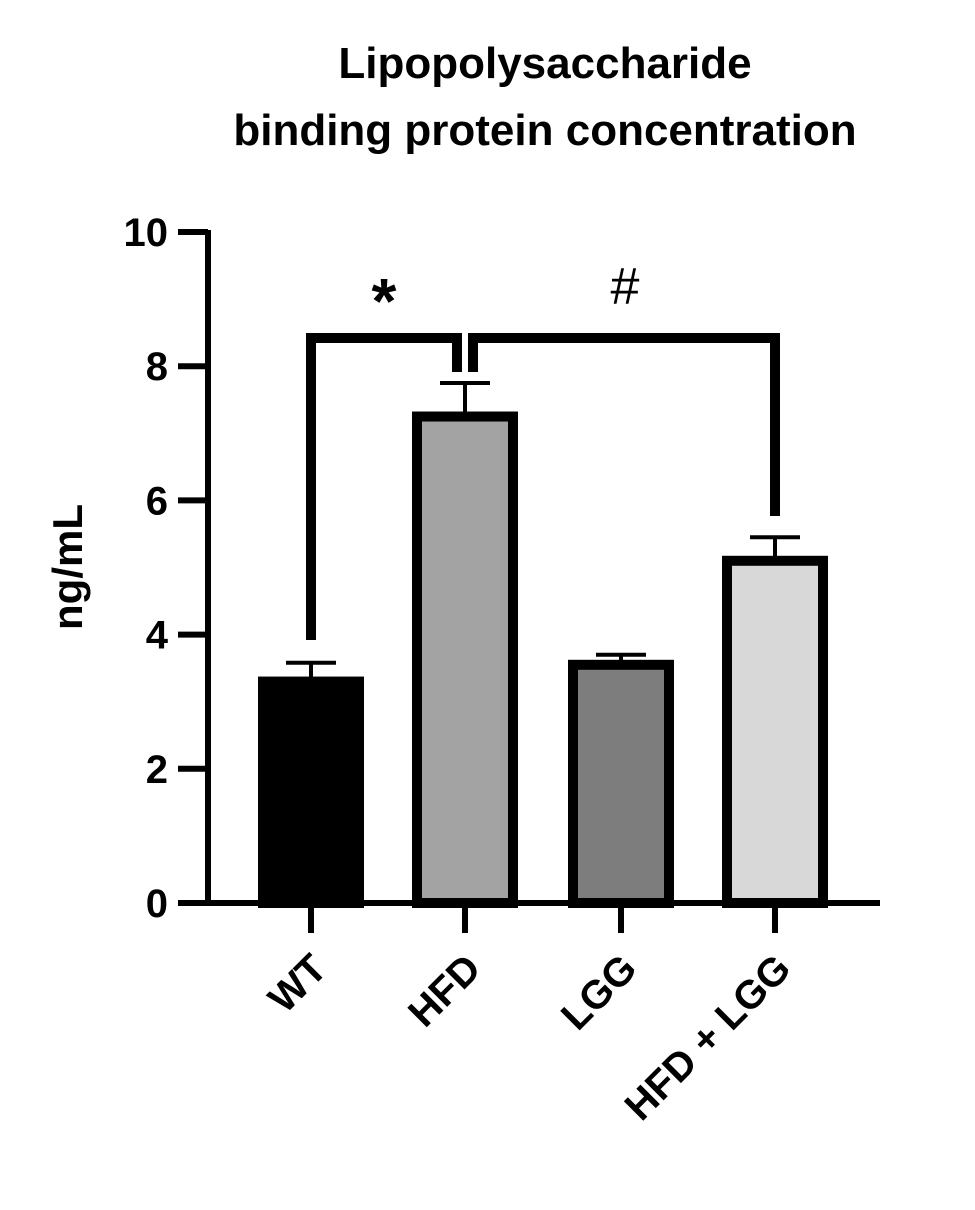 The height and width of the screenshot is (1210, 975). Describe the element at coordinates (157, 367) in the screenshot. I see `y-tick-label: 8` at that location.